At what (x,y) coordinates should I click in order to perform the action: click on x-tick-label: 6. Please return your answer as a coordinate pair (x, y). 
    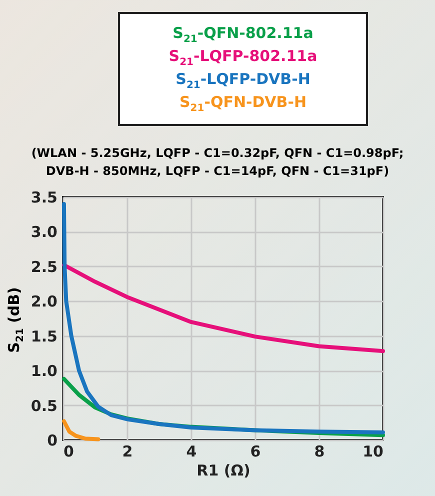
    Looking at the image, I should click on (255, 451).